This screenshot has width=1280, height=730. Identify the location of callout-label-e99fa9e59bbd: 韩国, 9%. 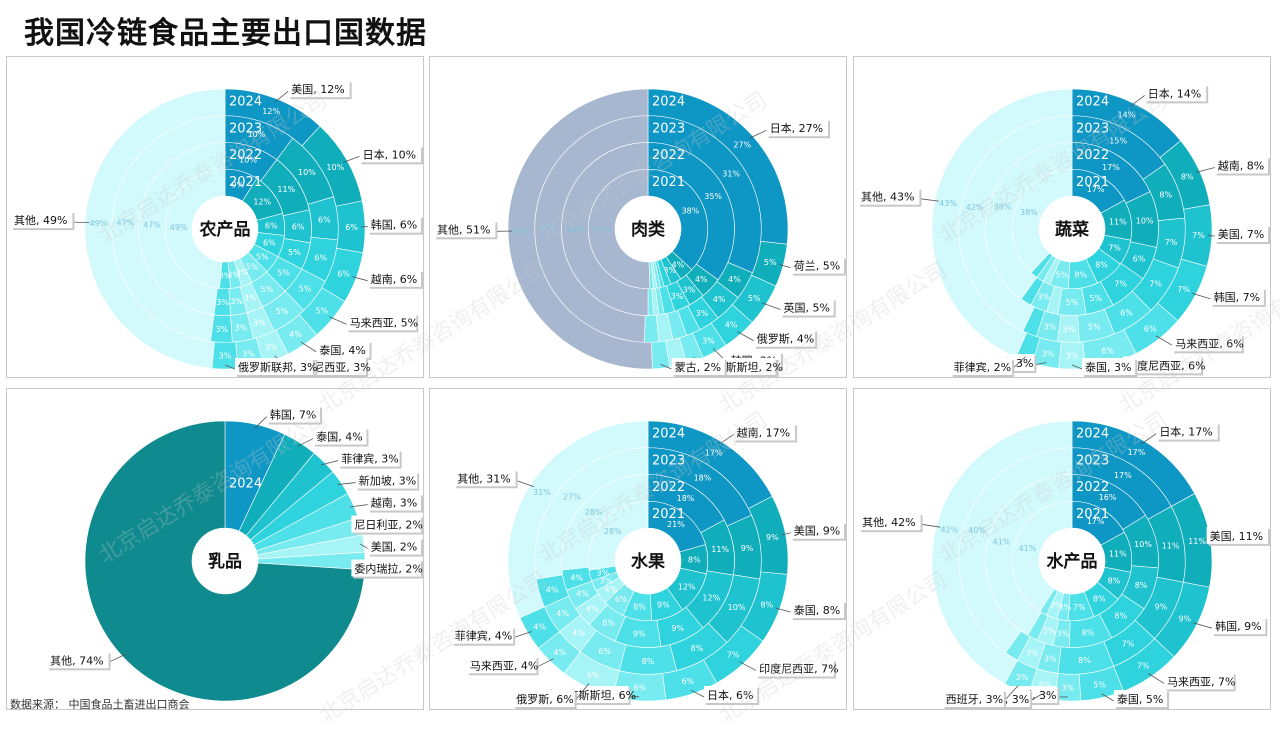
(1238, 626).